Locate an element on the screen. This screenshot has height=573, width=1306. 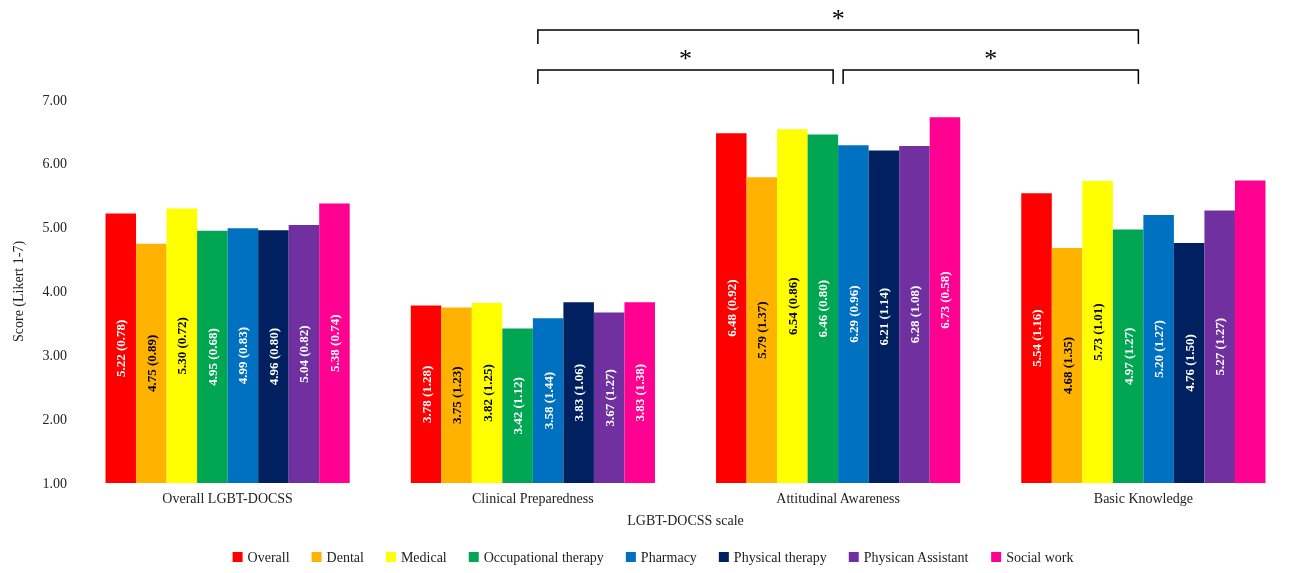
data-label: 6.54 (0.86) is located at coordinates (792, 306).